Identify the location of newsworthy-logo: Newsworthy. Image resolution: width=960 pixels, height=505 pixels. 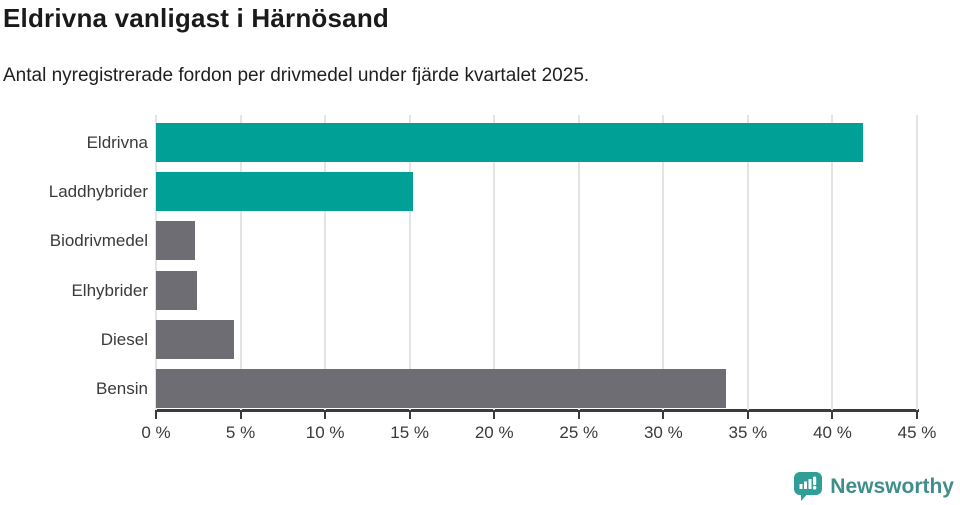
(873, 486).